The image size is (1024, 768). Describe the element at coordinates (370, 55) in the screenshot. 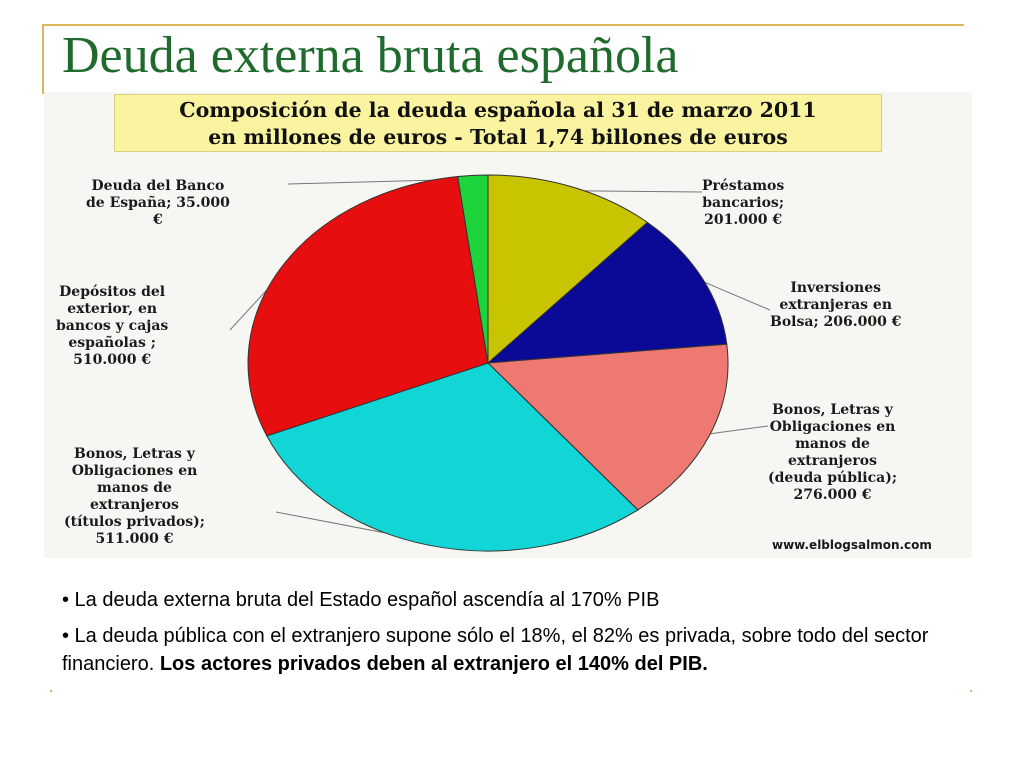

I see `slide-title: Deuda externa bruta española` at that location.